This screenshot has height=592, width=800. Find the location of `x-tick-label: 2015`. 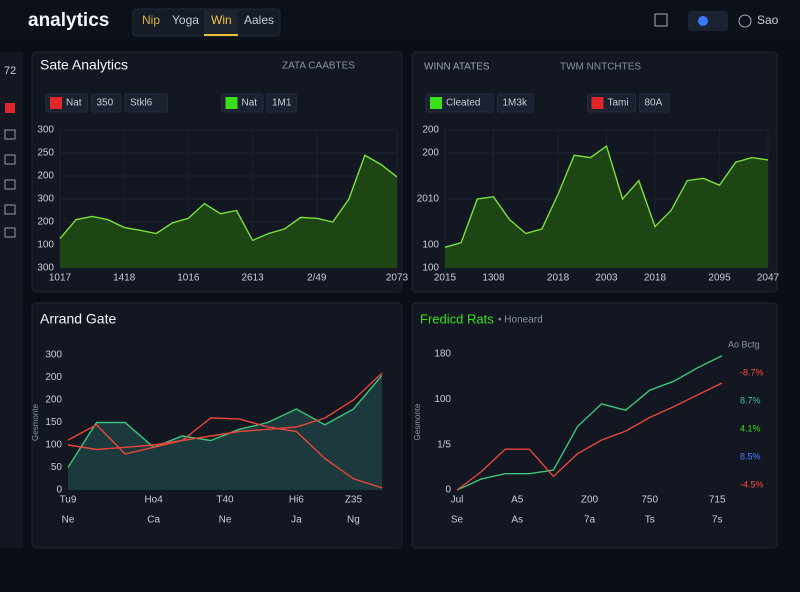

x-tick-label: 2015 is located at coordinates (445, 278).